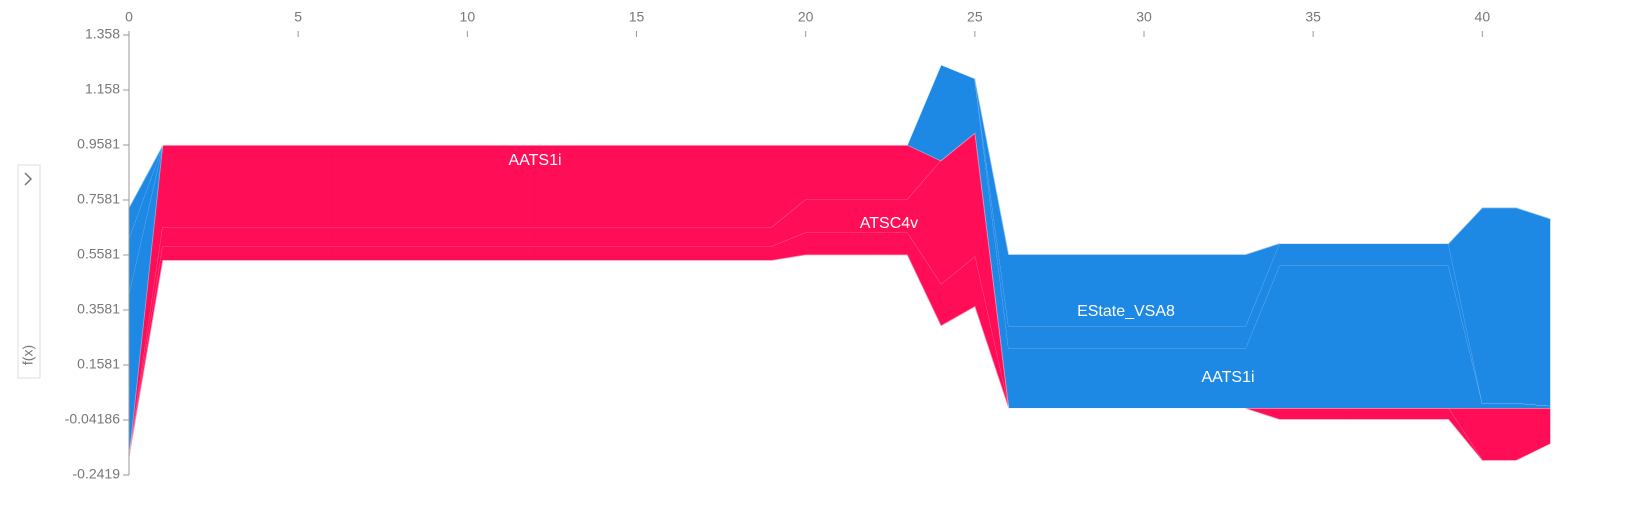 This screenshot has height=513, width=1647. Describe the element at coordinates (28, 355) in the screenshot. I see `y-axis-label: f(x)` at that location.